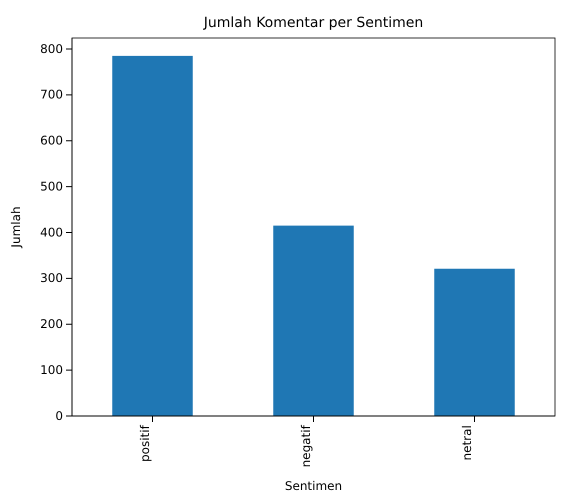 This screenshot has width=570, height=495. Describe the element at coordinates (51, 369) in the screenshot. I see `y-tick-label: 100` at that location.